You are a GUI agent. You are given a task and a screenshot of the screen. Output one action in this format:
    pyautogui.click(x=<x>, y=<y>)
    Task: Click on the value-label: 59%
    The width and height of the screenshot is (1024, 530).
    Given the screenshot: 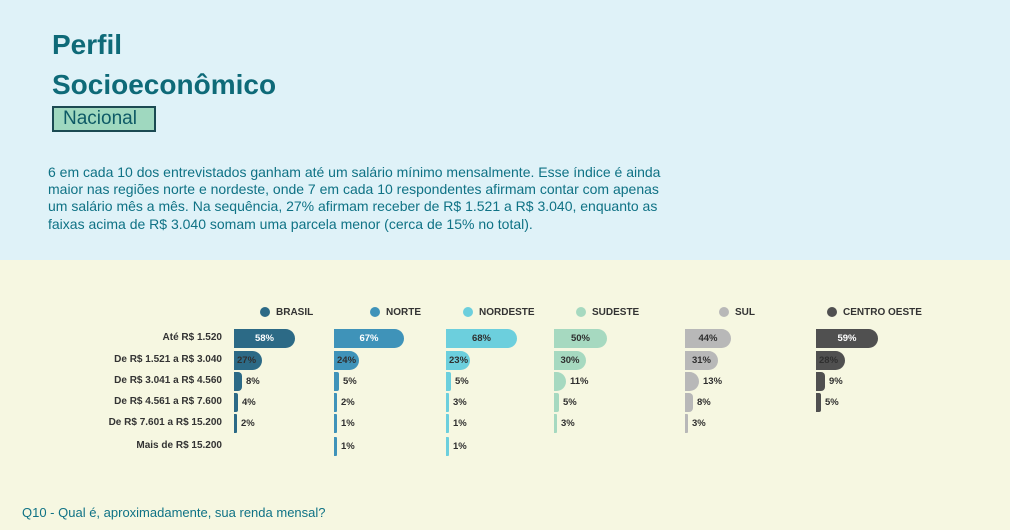 What is the action you would take?
    pyautogui.click(x=847, y=338)
    